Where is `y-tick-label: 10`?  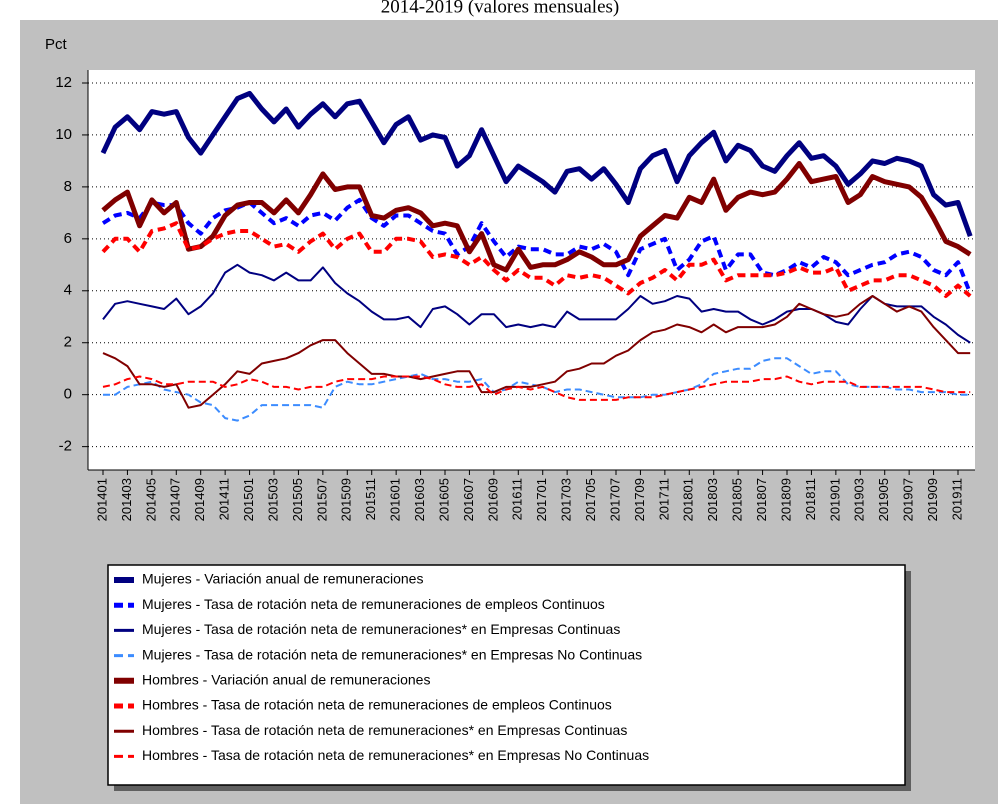
y-tick-label: 10 is located at coordinates (63, 134).